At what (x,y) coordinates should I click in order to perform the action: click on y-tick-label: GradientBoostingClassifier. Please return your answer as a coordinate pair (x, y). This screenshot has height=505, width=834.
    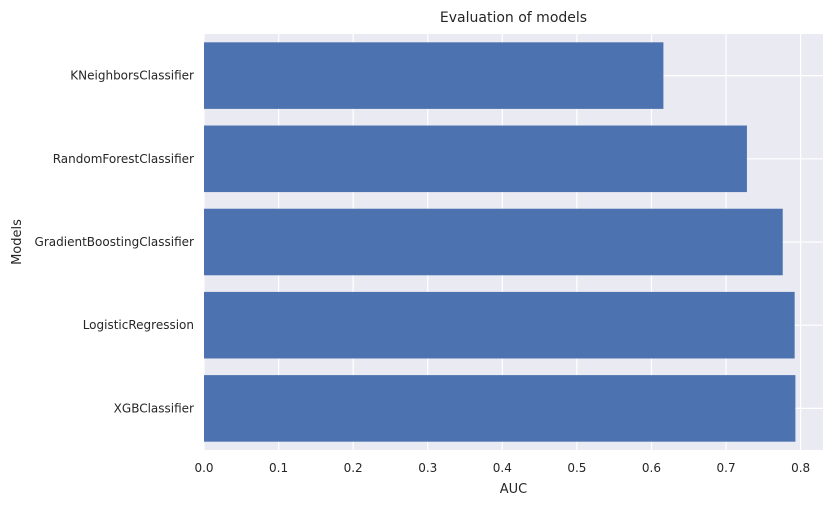
    Looking at the image, I should click on (115, 242).